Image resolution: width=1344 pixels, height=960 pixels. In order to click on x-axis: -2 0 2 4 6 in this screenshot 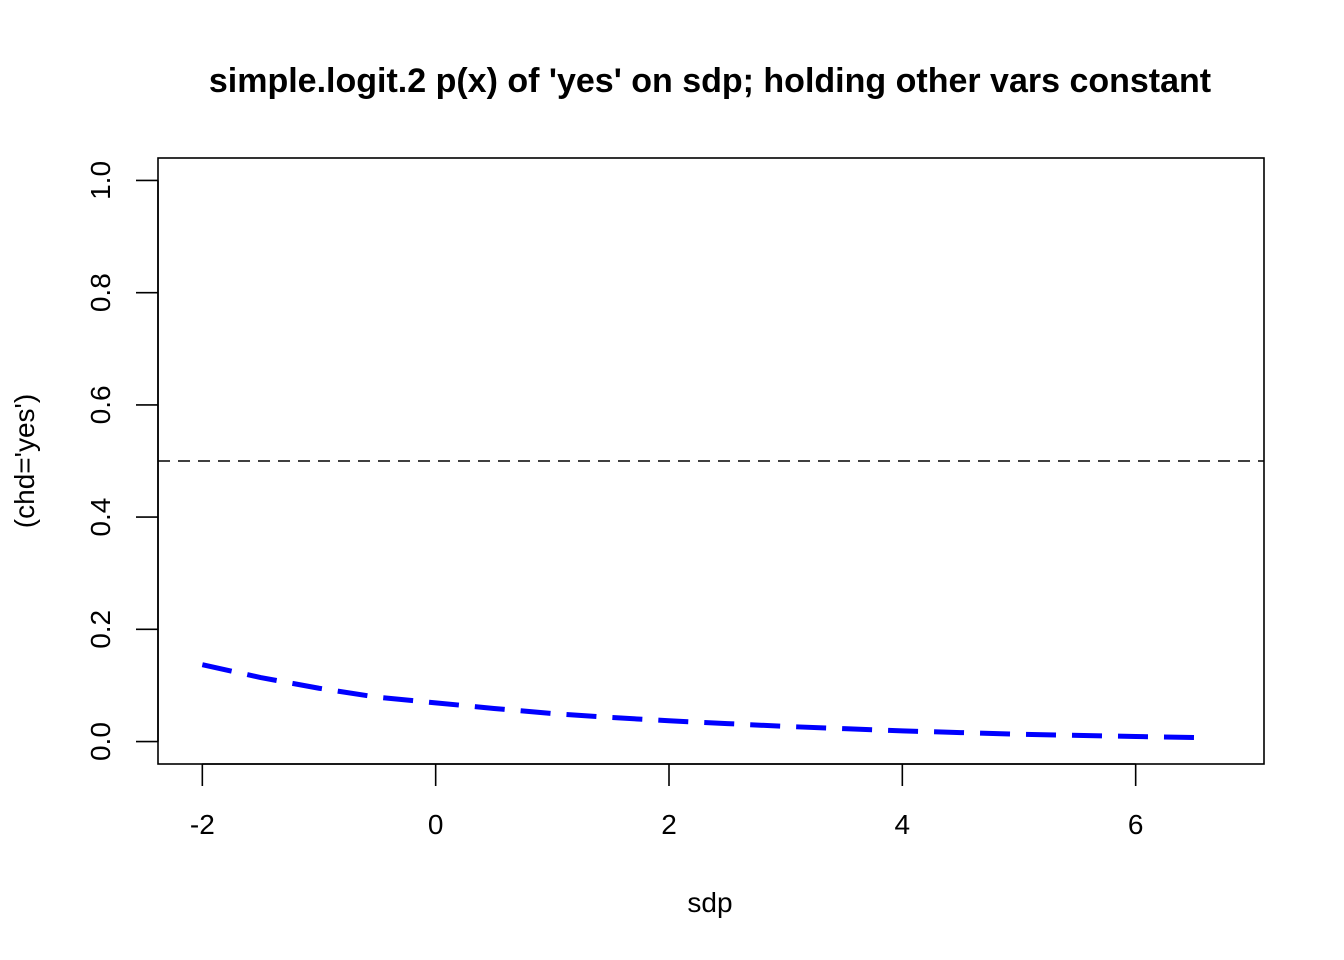, I will do `click(667, 801)`.